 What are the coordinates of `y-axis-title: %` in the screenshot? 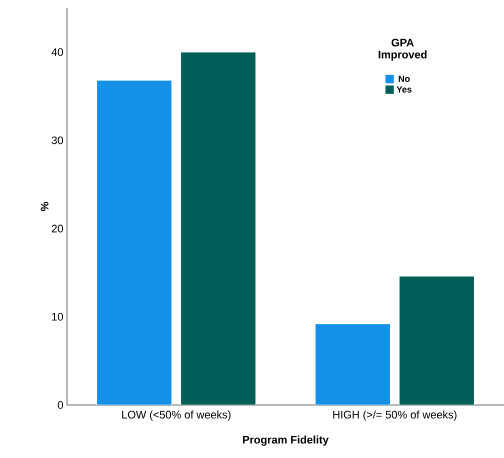 It's located at (44, 207).